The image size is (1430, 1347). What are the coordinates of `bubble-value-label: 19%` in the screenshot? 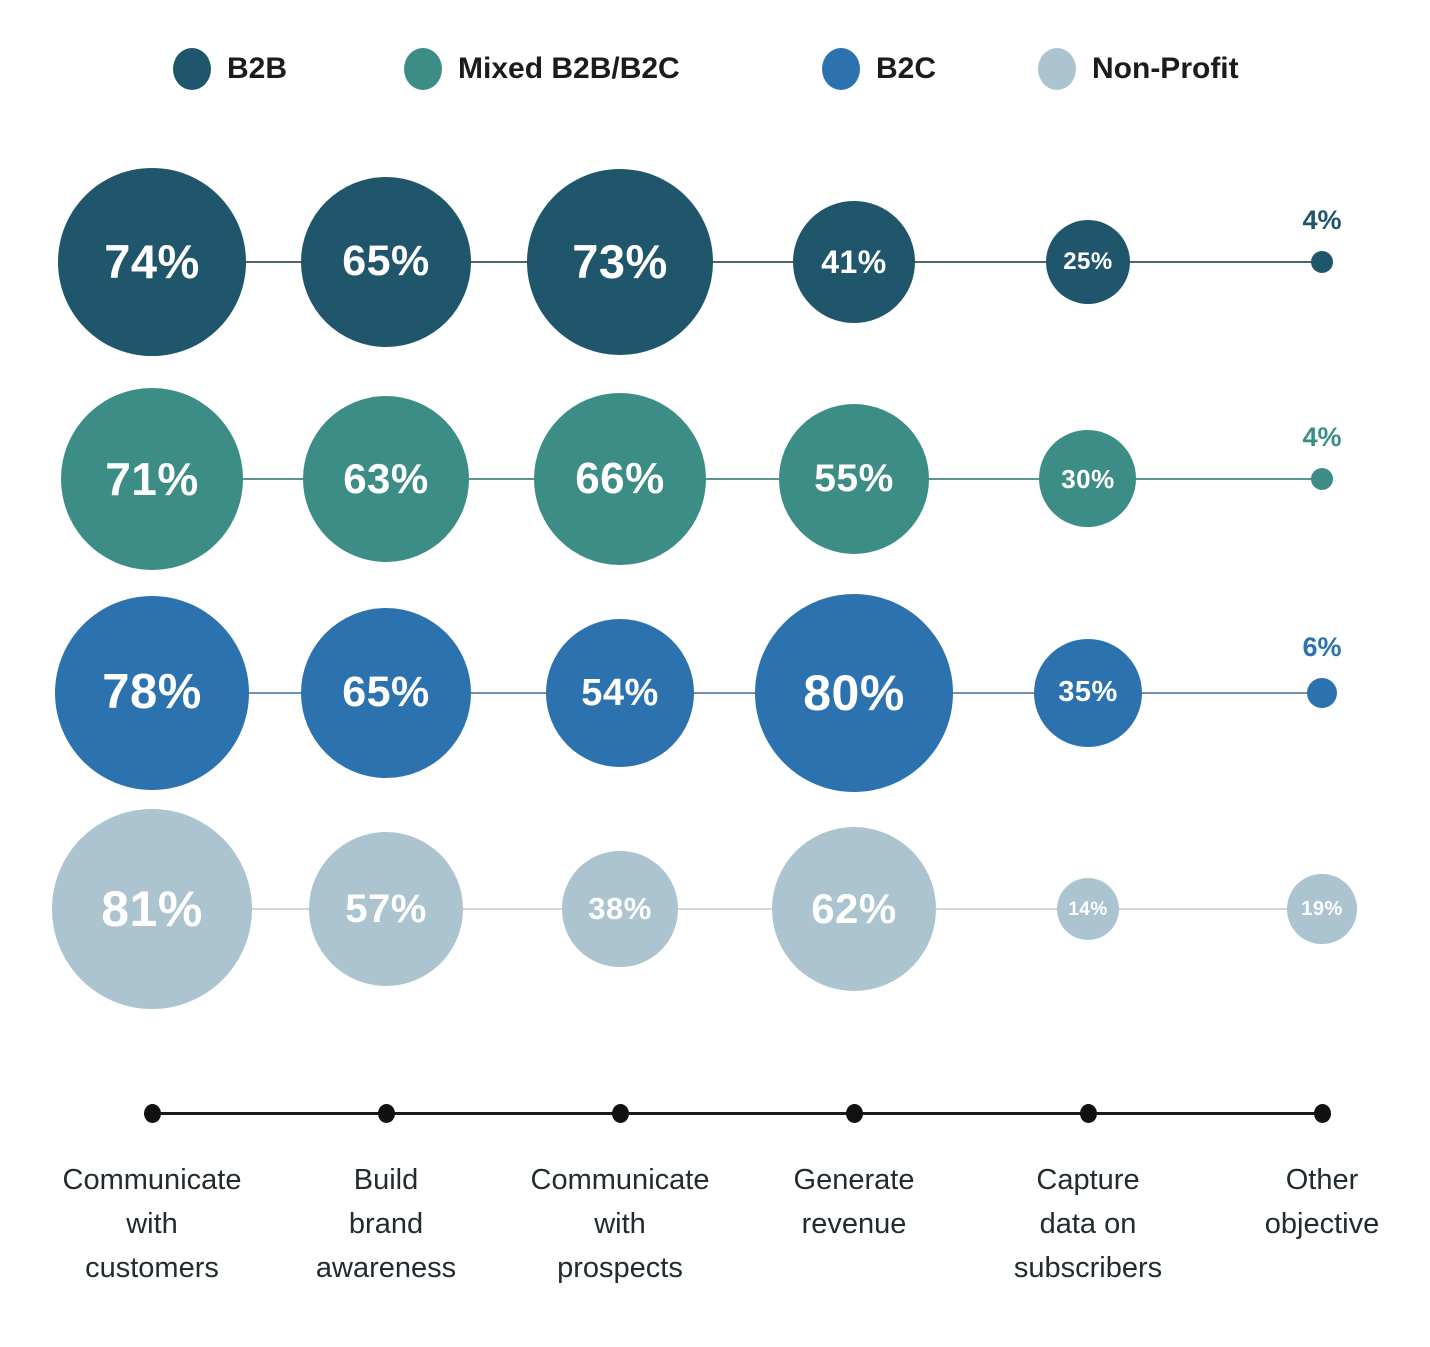 It's located at (1322, 908).